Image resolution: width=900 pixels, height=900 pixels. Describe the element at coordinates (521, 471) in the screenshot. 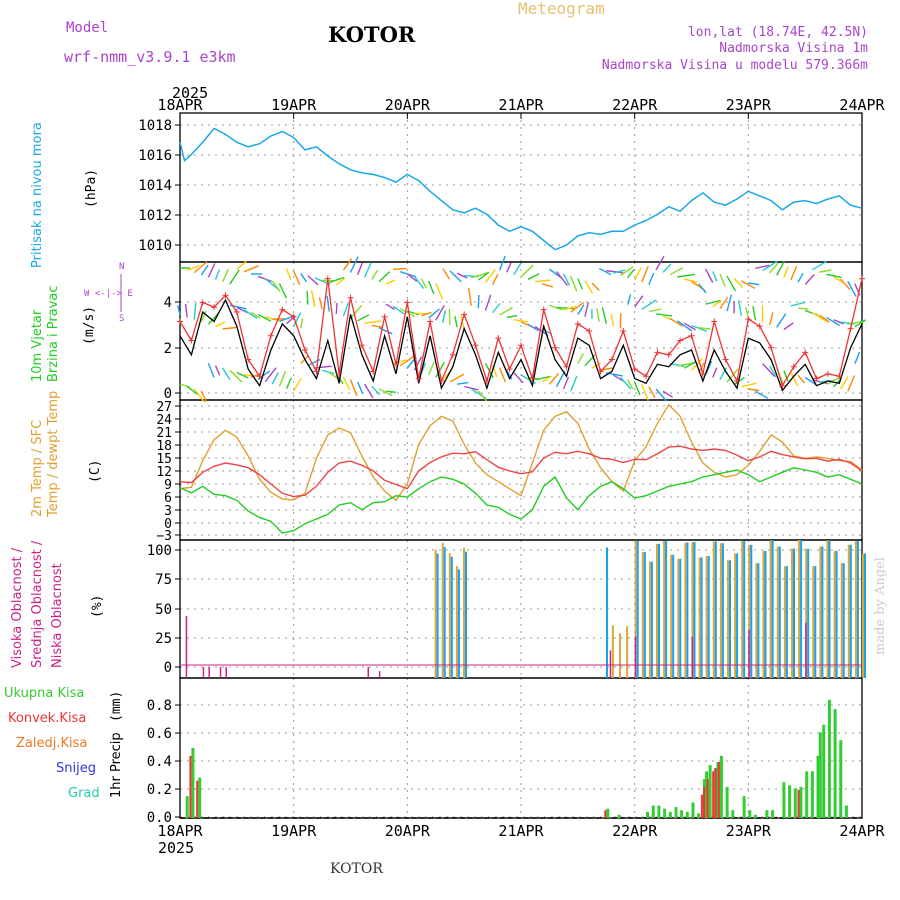

I see `temp-2m-line` at that location.